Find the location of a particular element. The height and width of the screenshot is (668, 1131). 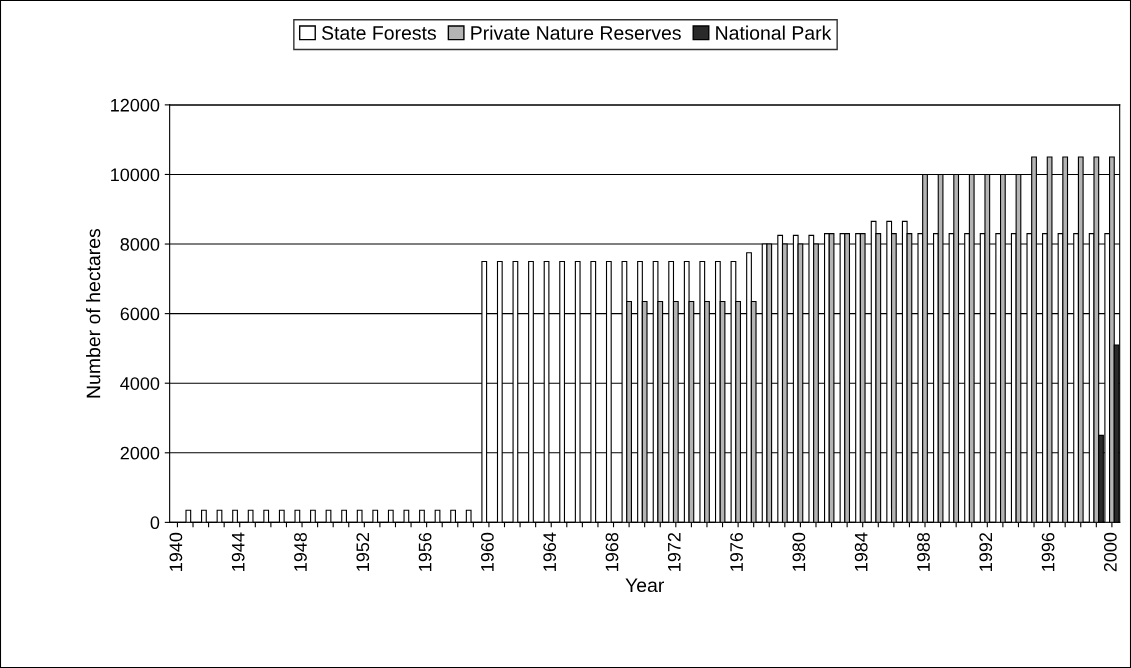

y-tick-label: 2000 is located at coordinates (140, 453).